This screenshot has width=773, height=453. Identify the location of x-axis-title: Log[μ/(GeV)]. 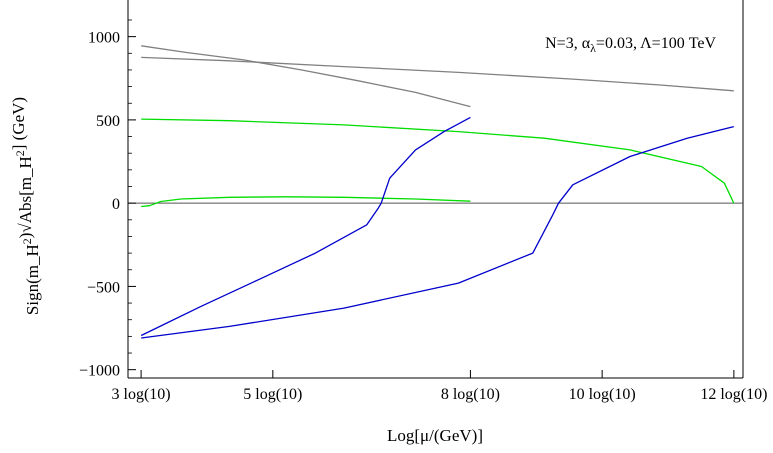
(435, 435).